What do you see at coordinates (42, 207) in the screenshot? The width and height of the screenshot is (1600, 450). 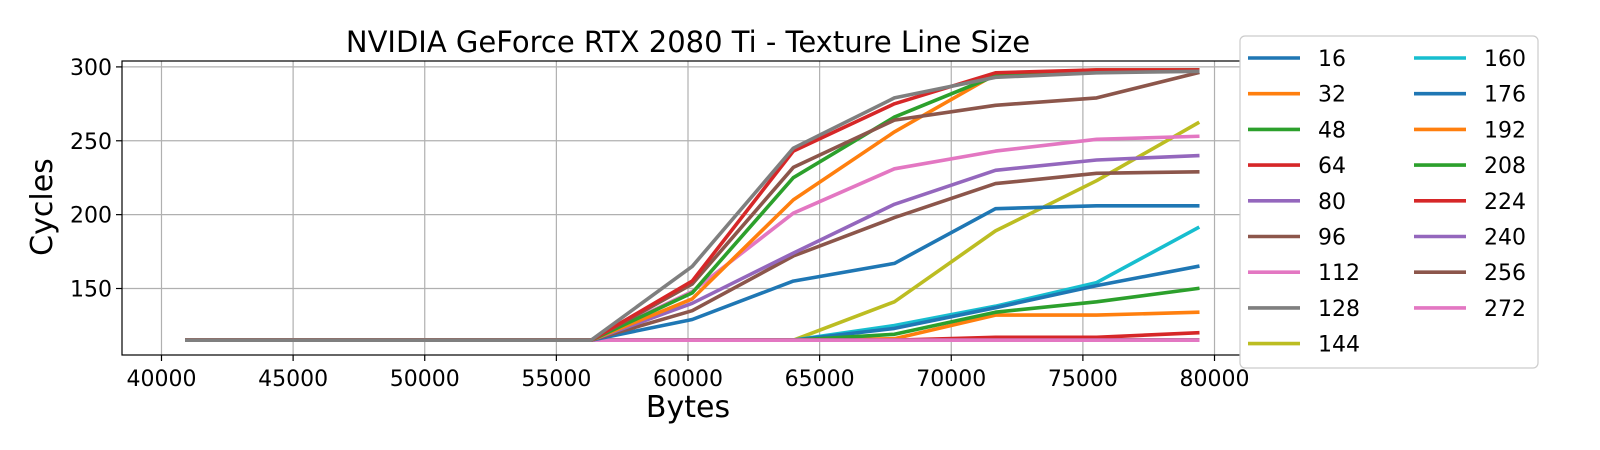 I see `y-axis-title: Cycles` at bounding box center [42, 207].